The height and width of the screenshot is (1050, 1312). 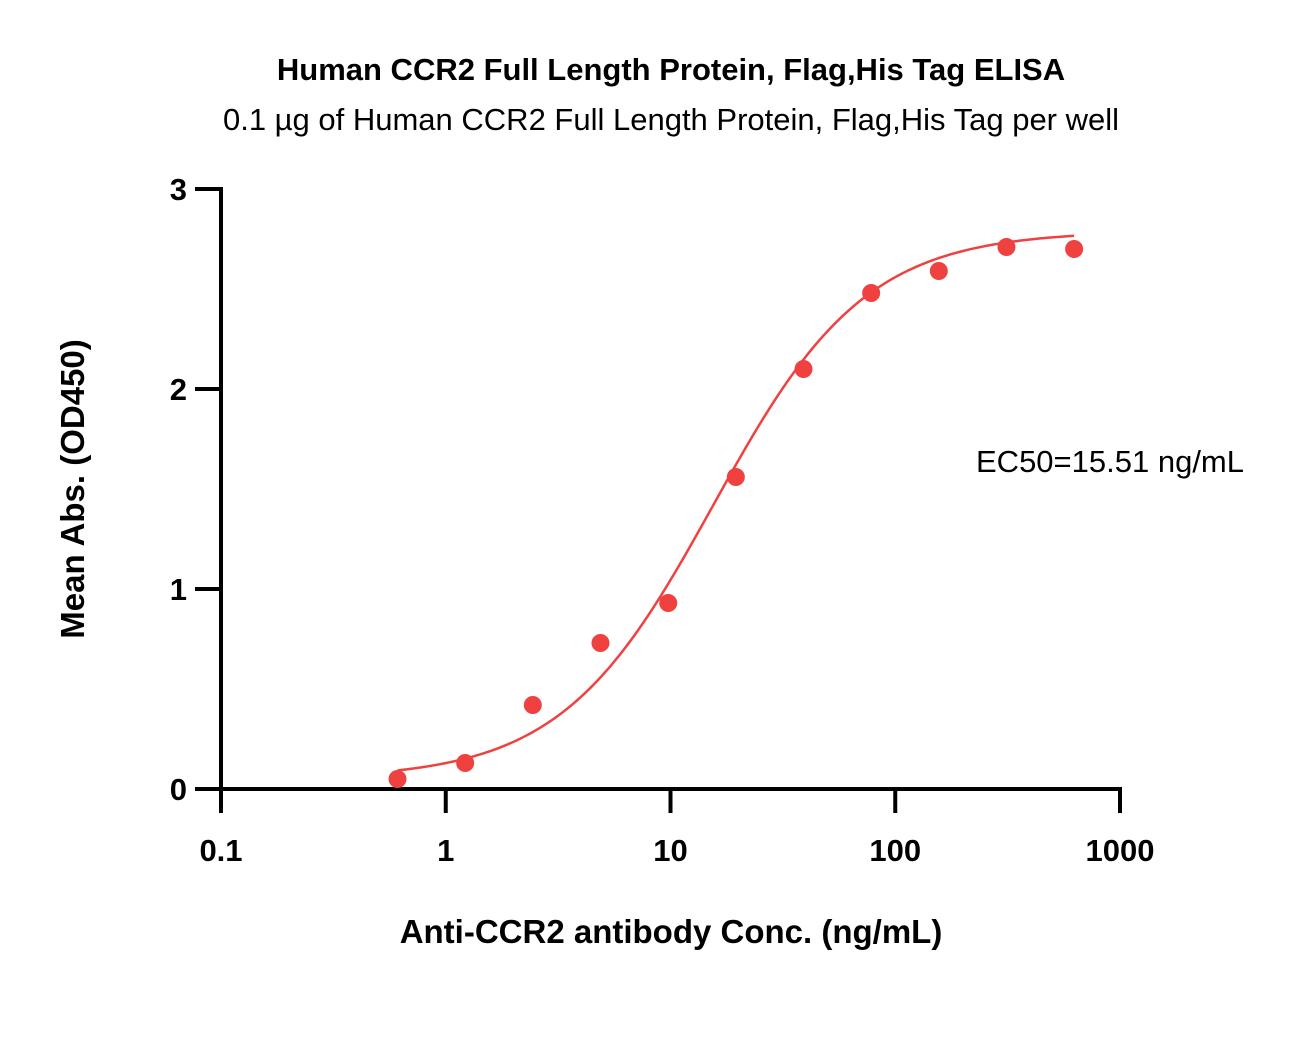 What do you see at coordinates (671, 931) in the screenshot?
I see `x-axis-label: Anti-CCR2 antibody Conc. (ng/mL)` at bounding box center [671, 931].